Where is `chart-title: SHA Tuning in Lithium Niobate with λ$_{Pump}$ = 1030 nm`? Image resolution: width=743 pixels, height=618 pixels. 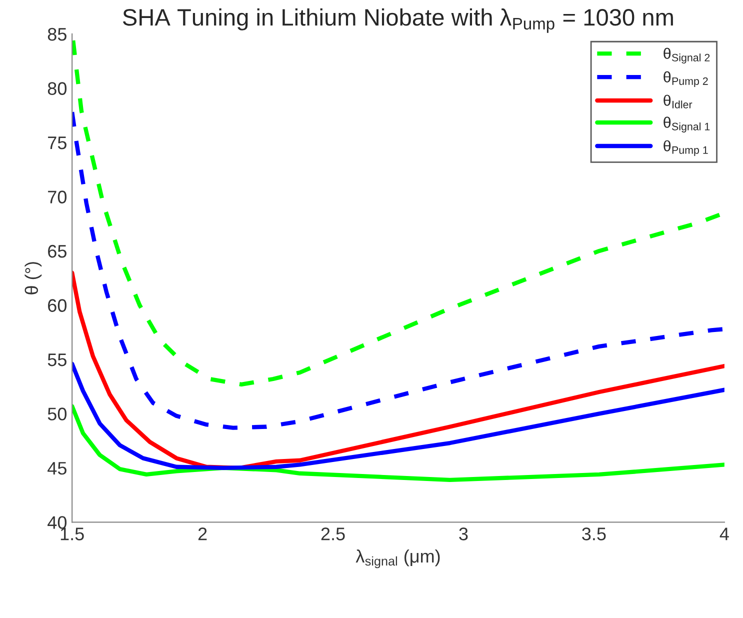 chart-title: SHA Tuning in Lithium Niobate with λ$_{Pump}$ = 1030 nm is located at coordinates (397, 20).